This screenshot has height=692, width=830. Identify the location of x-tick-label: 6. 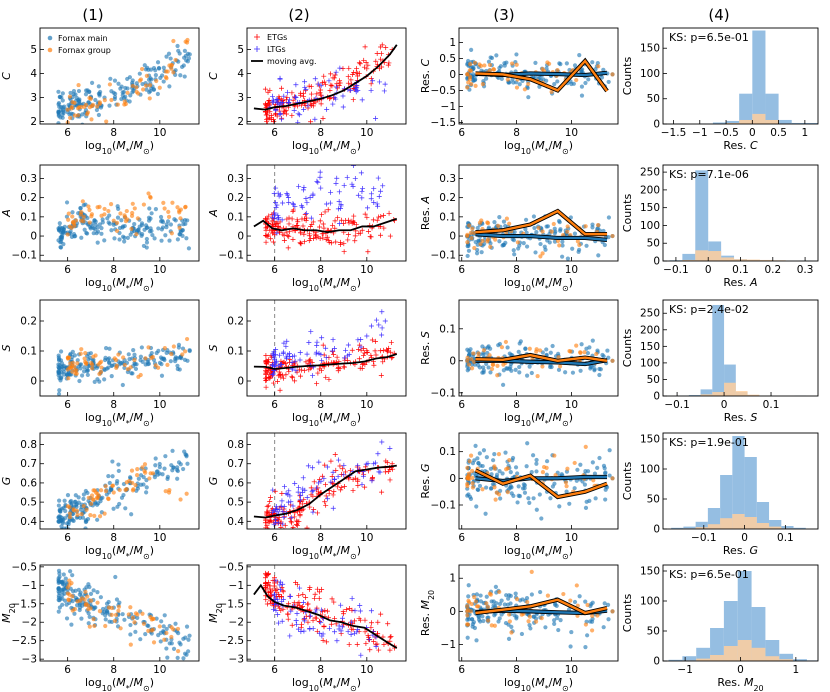
(67, 405).